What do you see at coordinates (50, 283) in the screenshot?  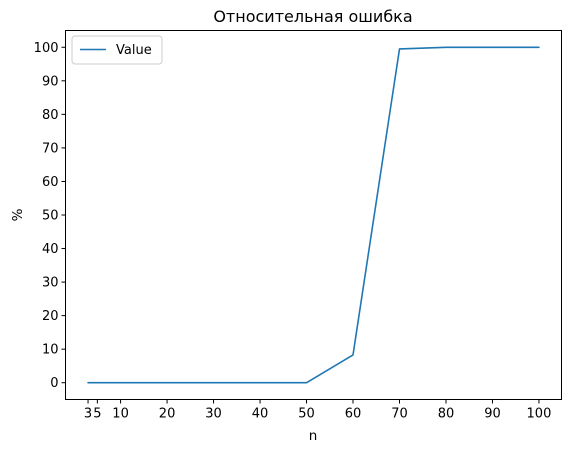 I see `y-tick-label: 30` at bounding box center [50, 283].